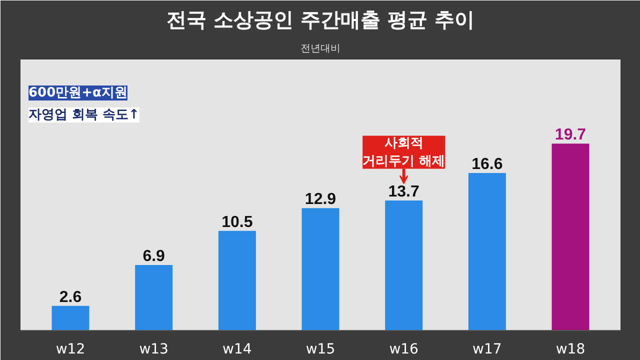 This screenshot has width=640, height=360. What do you see at coordinates (320, 199) in the screenshot?
I see `data-label: 12.9` at bounding box center [320, 199].